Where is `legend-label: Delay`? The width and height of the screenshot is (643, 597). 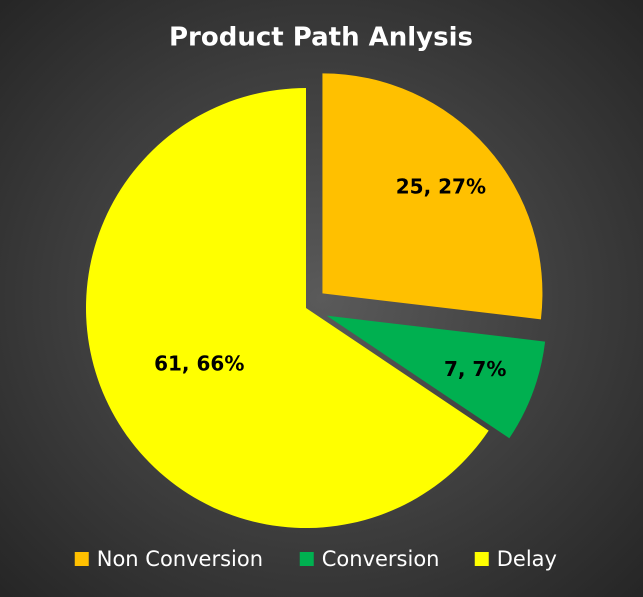 legend-label: Delay is located at coordinates (527, 559).